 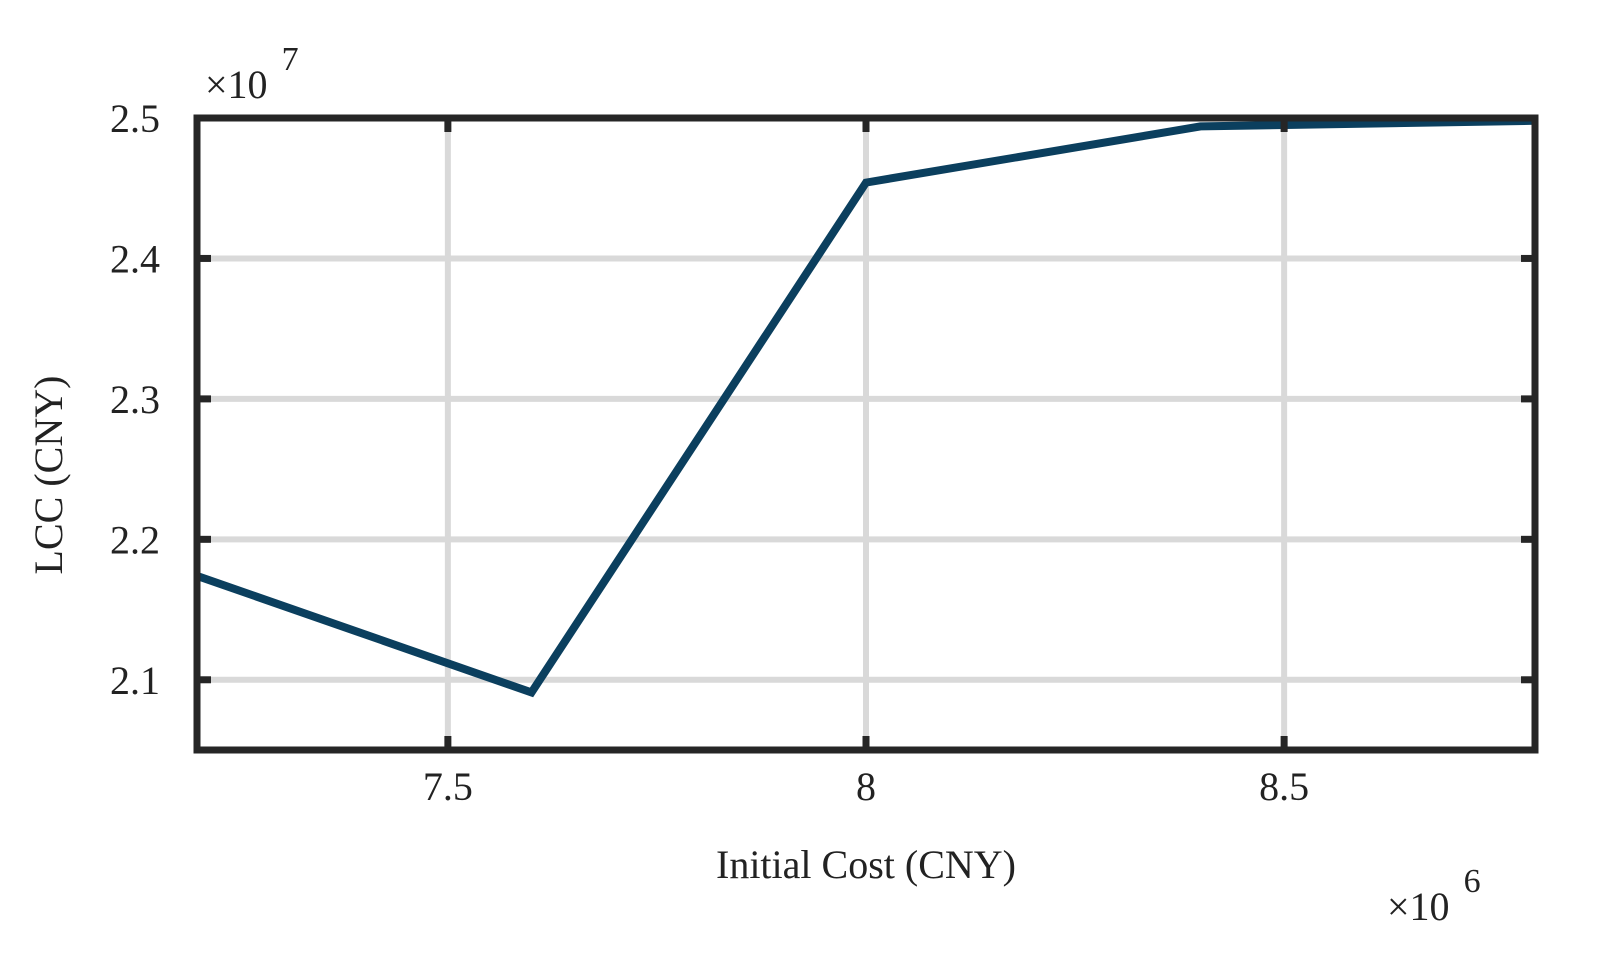 I want to click on x-multiplier-exponent: 6, so click(x=1472, y=881).